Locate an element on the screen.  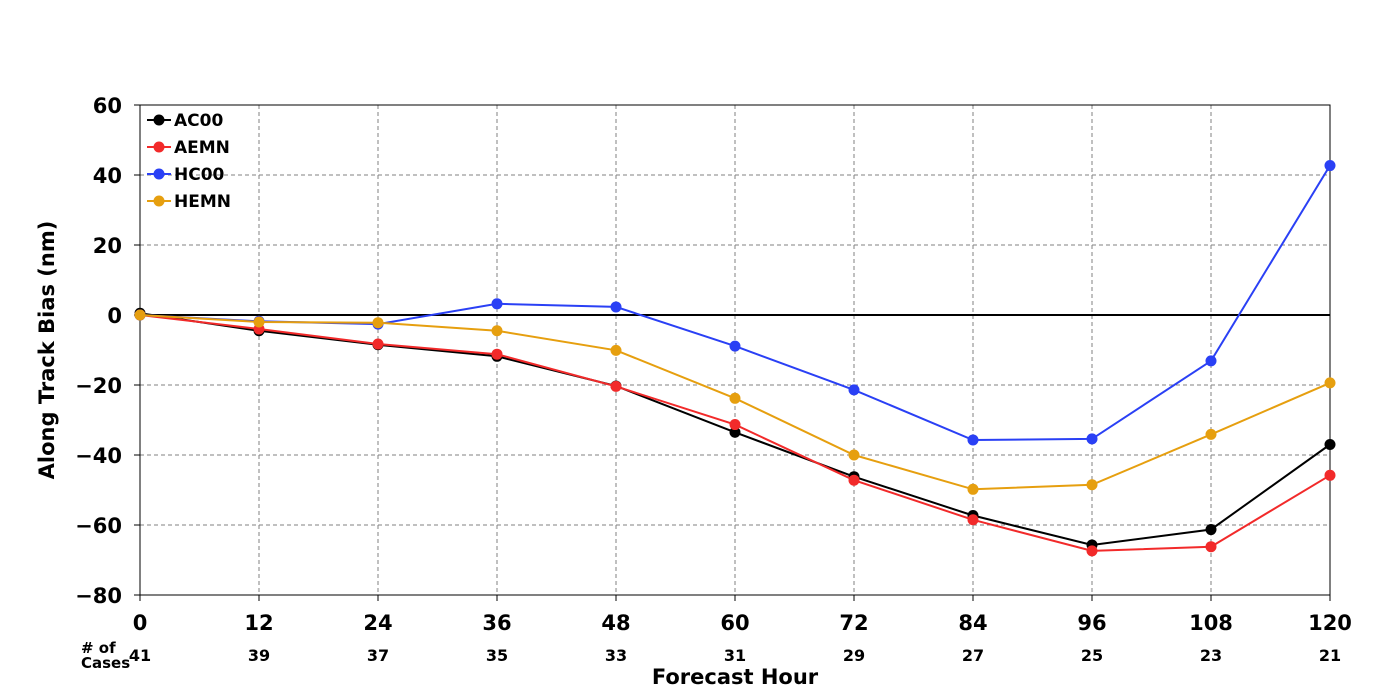
legend-marker-ac00 is located at coordinates (159, 120).